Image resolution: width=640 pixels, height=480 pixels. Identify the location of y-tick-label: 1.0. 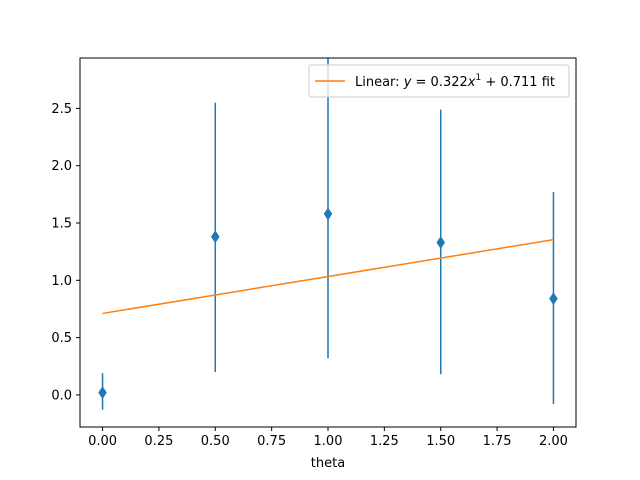
(61, 281).